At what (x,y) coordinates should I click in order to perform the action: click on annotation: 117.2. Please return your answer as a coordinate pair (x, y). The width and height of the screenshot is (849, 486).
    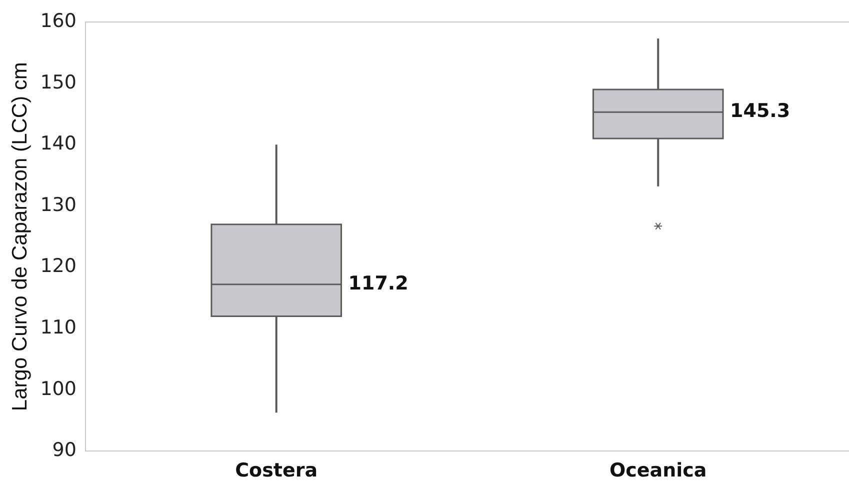
    Looking at the image, I should click on (378, 283).